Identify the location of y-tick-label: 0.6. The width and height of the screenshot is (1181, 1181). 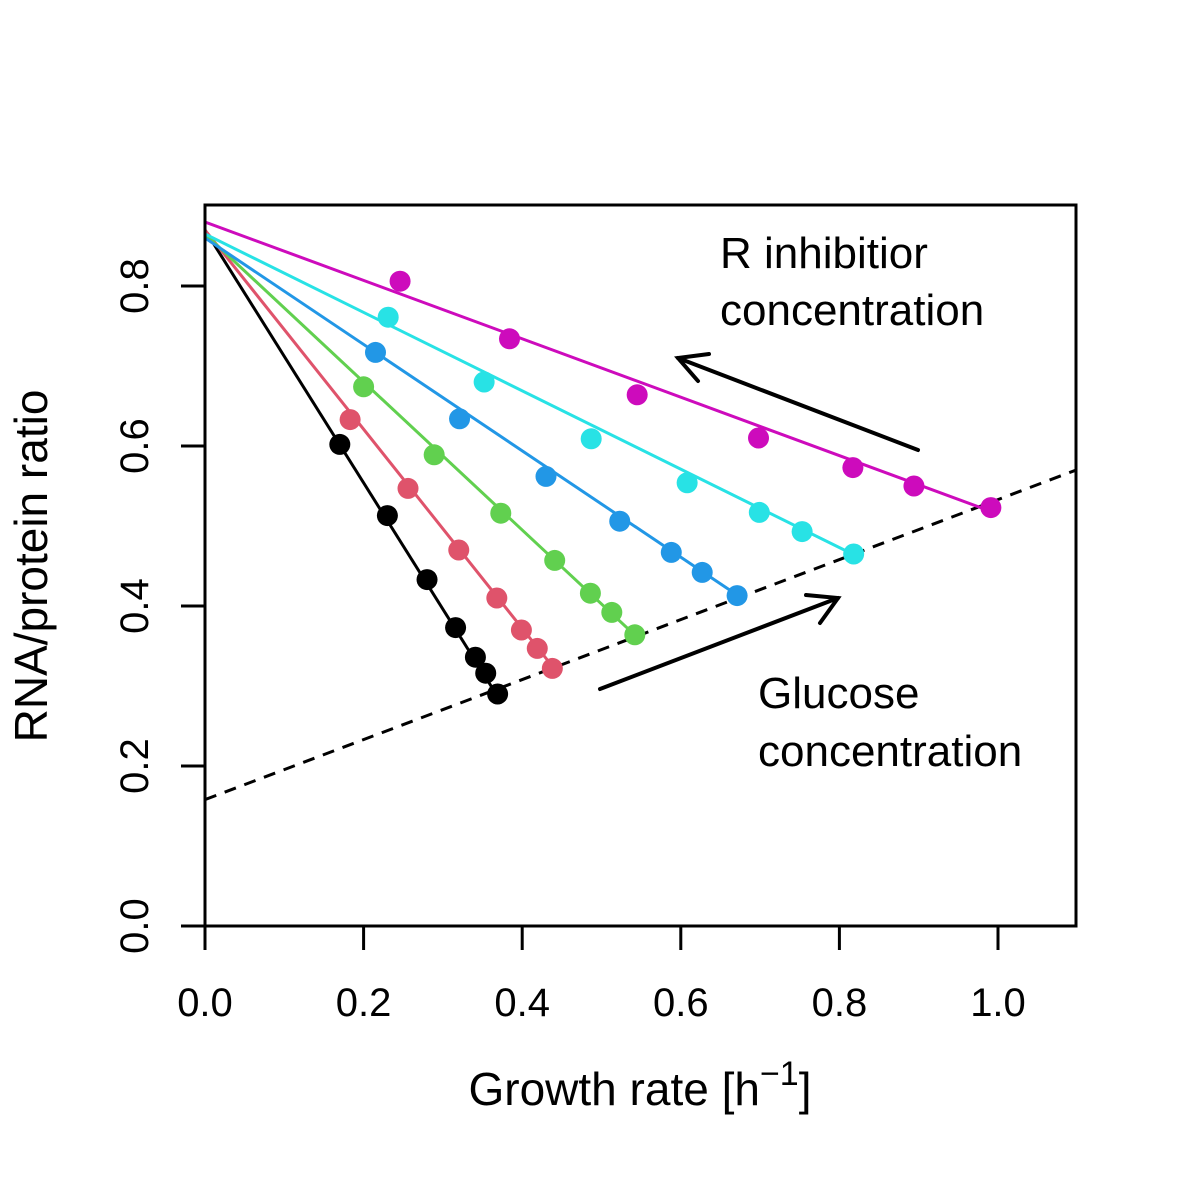
(135, 446).